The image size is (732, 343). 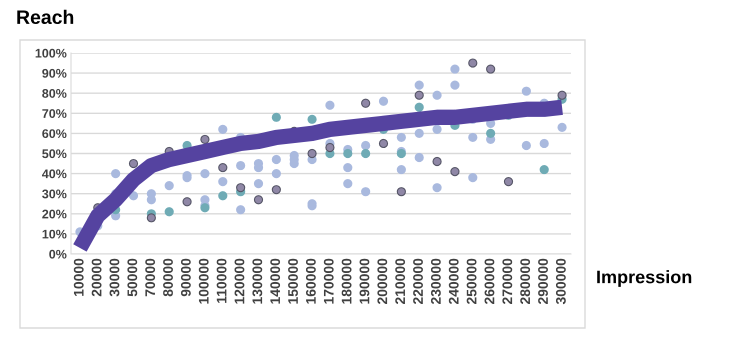 What do you see at coordinates (150, 277) in the screenshot?
I see `x-tick-label: 70000` at bounding box center [150, 277].